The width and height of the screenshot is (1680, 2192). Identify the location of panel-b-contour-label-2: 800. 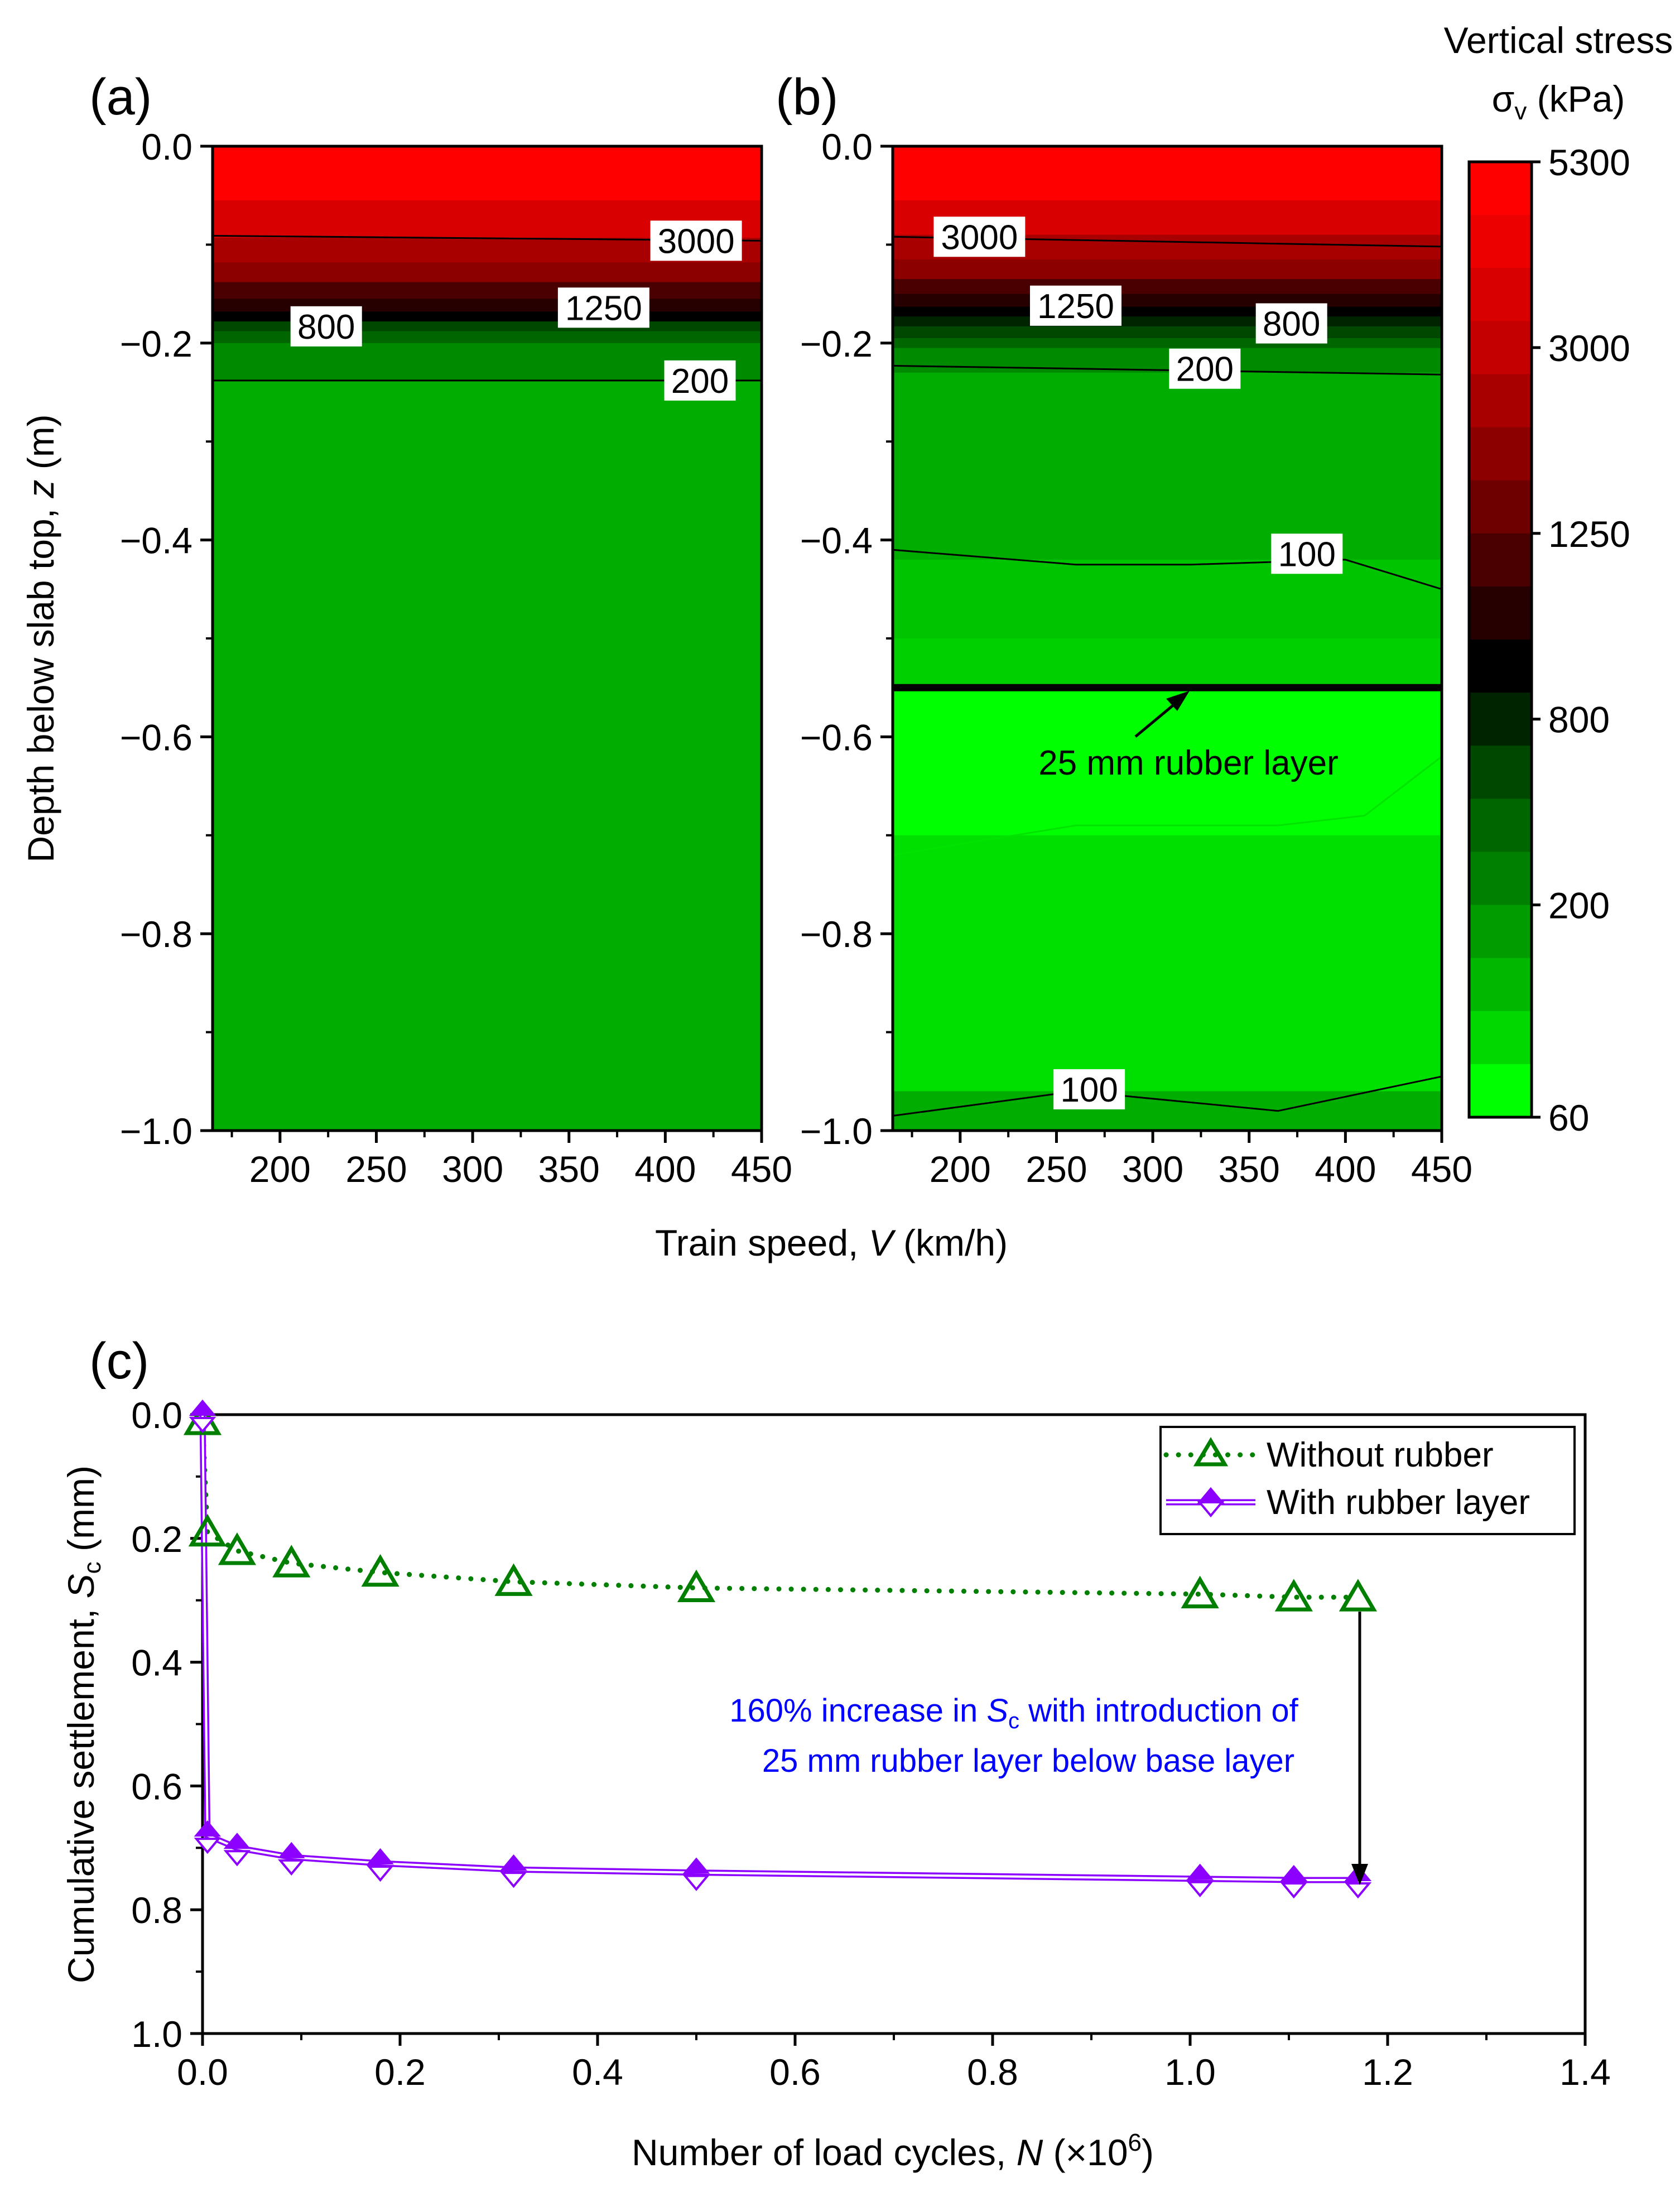
(1292, 324).